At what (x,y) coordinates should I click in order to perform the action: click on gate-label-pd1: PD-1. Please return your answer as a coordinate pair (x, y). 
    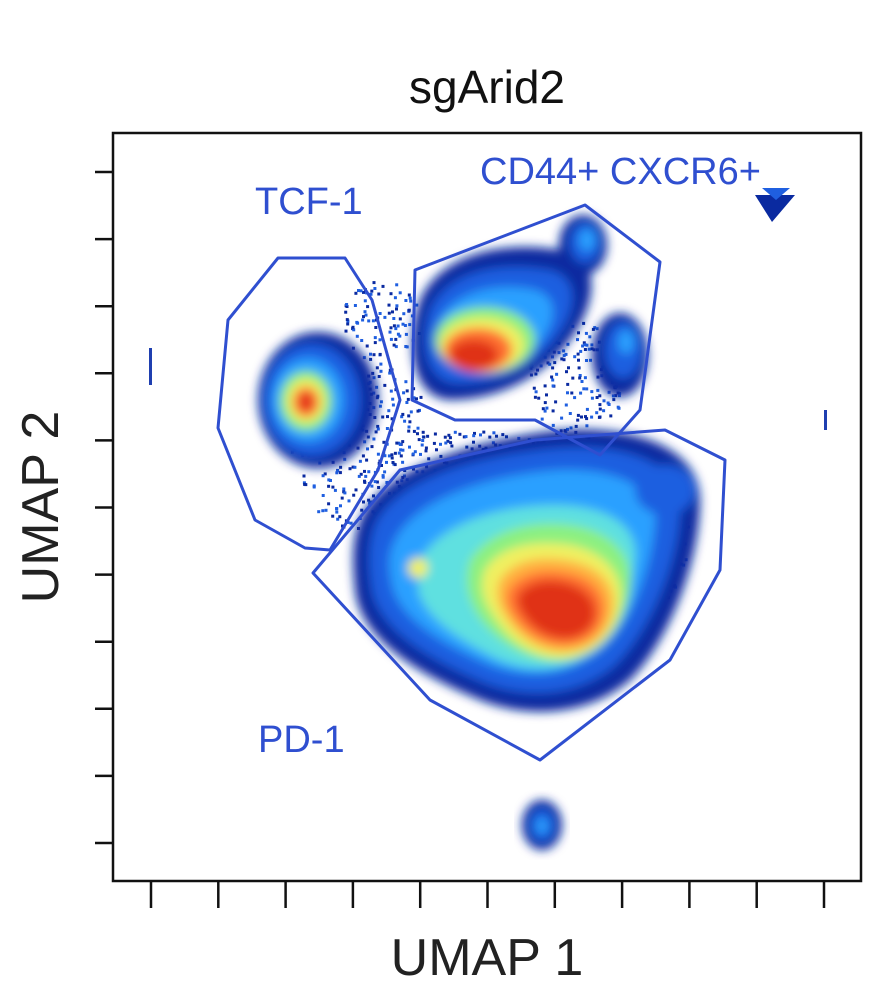
    Looking at the image, I should click on (301, 740).